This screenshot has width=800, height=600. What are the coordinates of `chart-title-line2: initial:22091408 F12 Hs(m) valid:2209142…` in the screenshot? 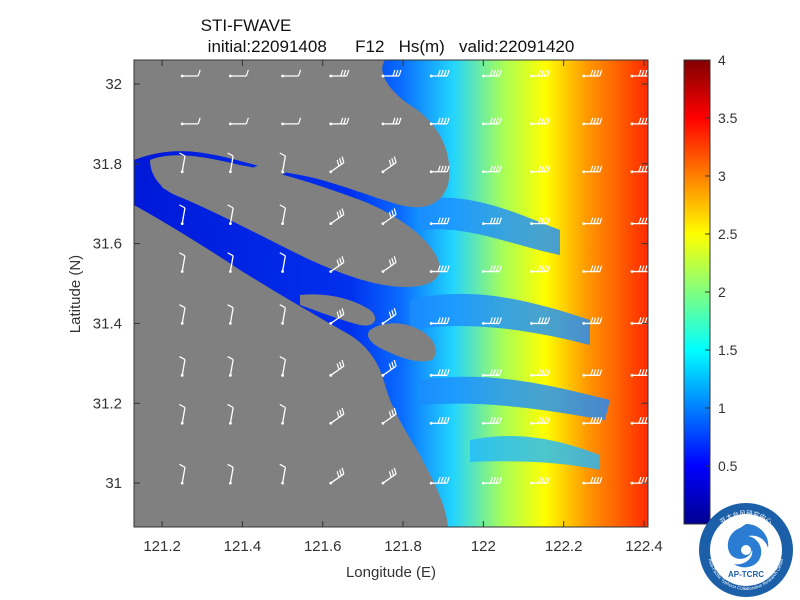 It's located at (391, 46).